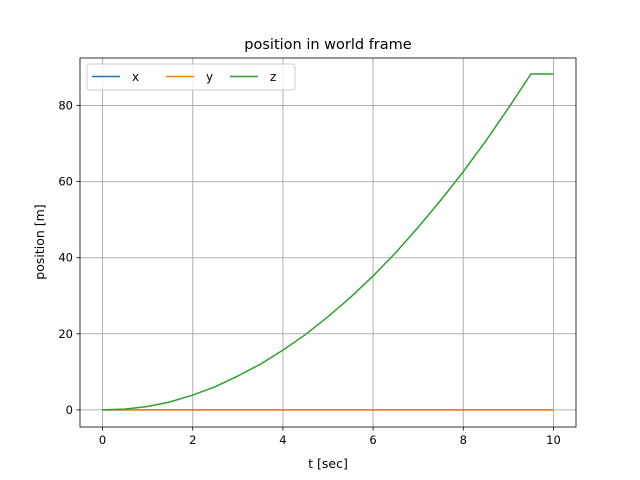 This screenshot has width=640, height=480. Describe the element at coordinates (65, 182) in the screenshot. I see `y-tick-label: 60` at that location.